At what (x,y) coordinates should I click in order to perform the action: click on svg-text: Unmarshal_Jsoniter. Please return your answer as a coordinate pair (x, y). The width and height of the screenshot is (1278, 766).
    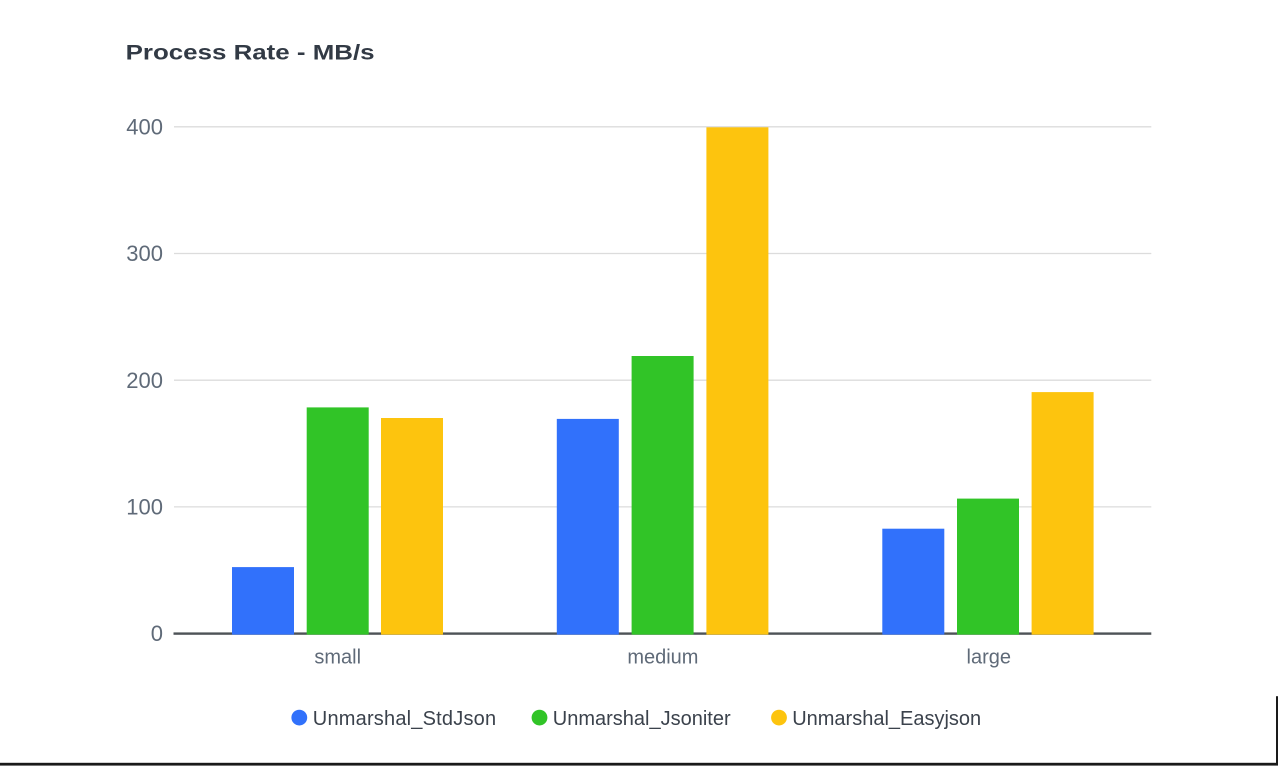
    Looking at the image, I should click on (642, 719).